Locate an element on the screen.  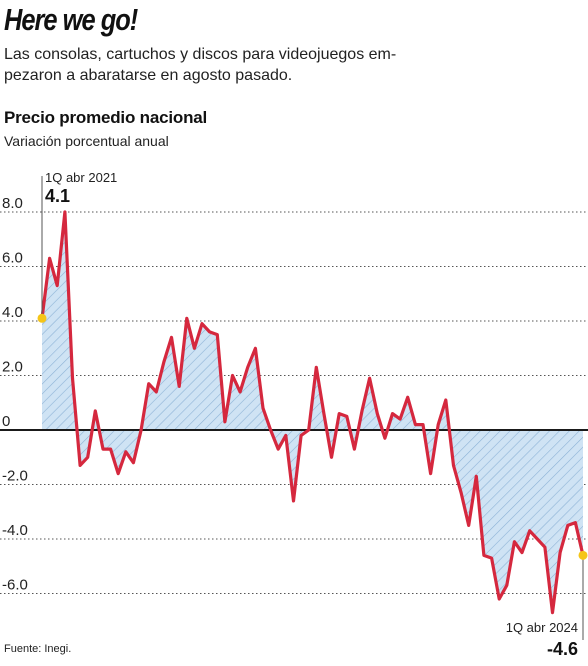
headline: Here we go! is located at coordinates (71, 19).